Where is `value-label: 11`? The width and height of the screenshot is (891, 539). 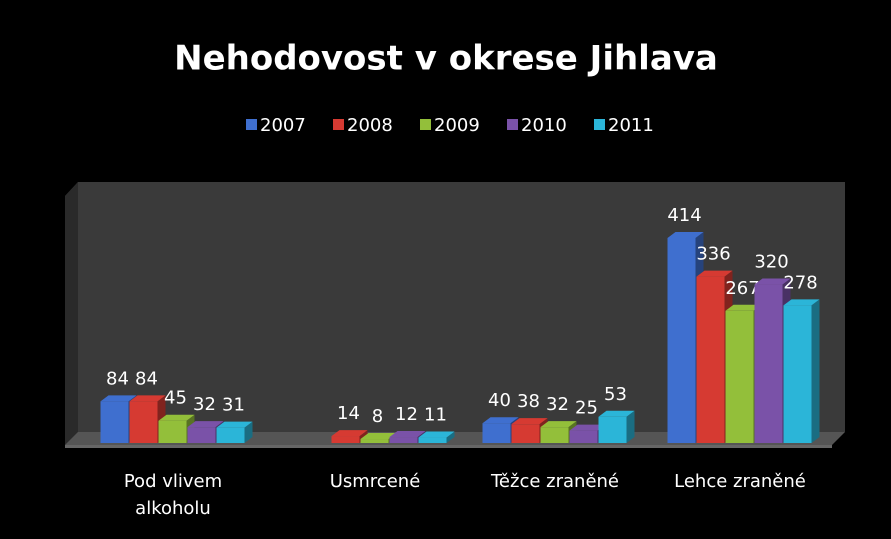
value-label: 11 is located at coordinates (435, 415).